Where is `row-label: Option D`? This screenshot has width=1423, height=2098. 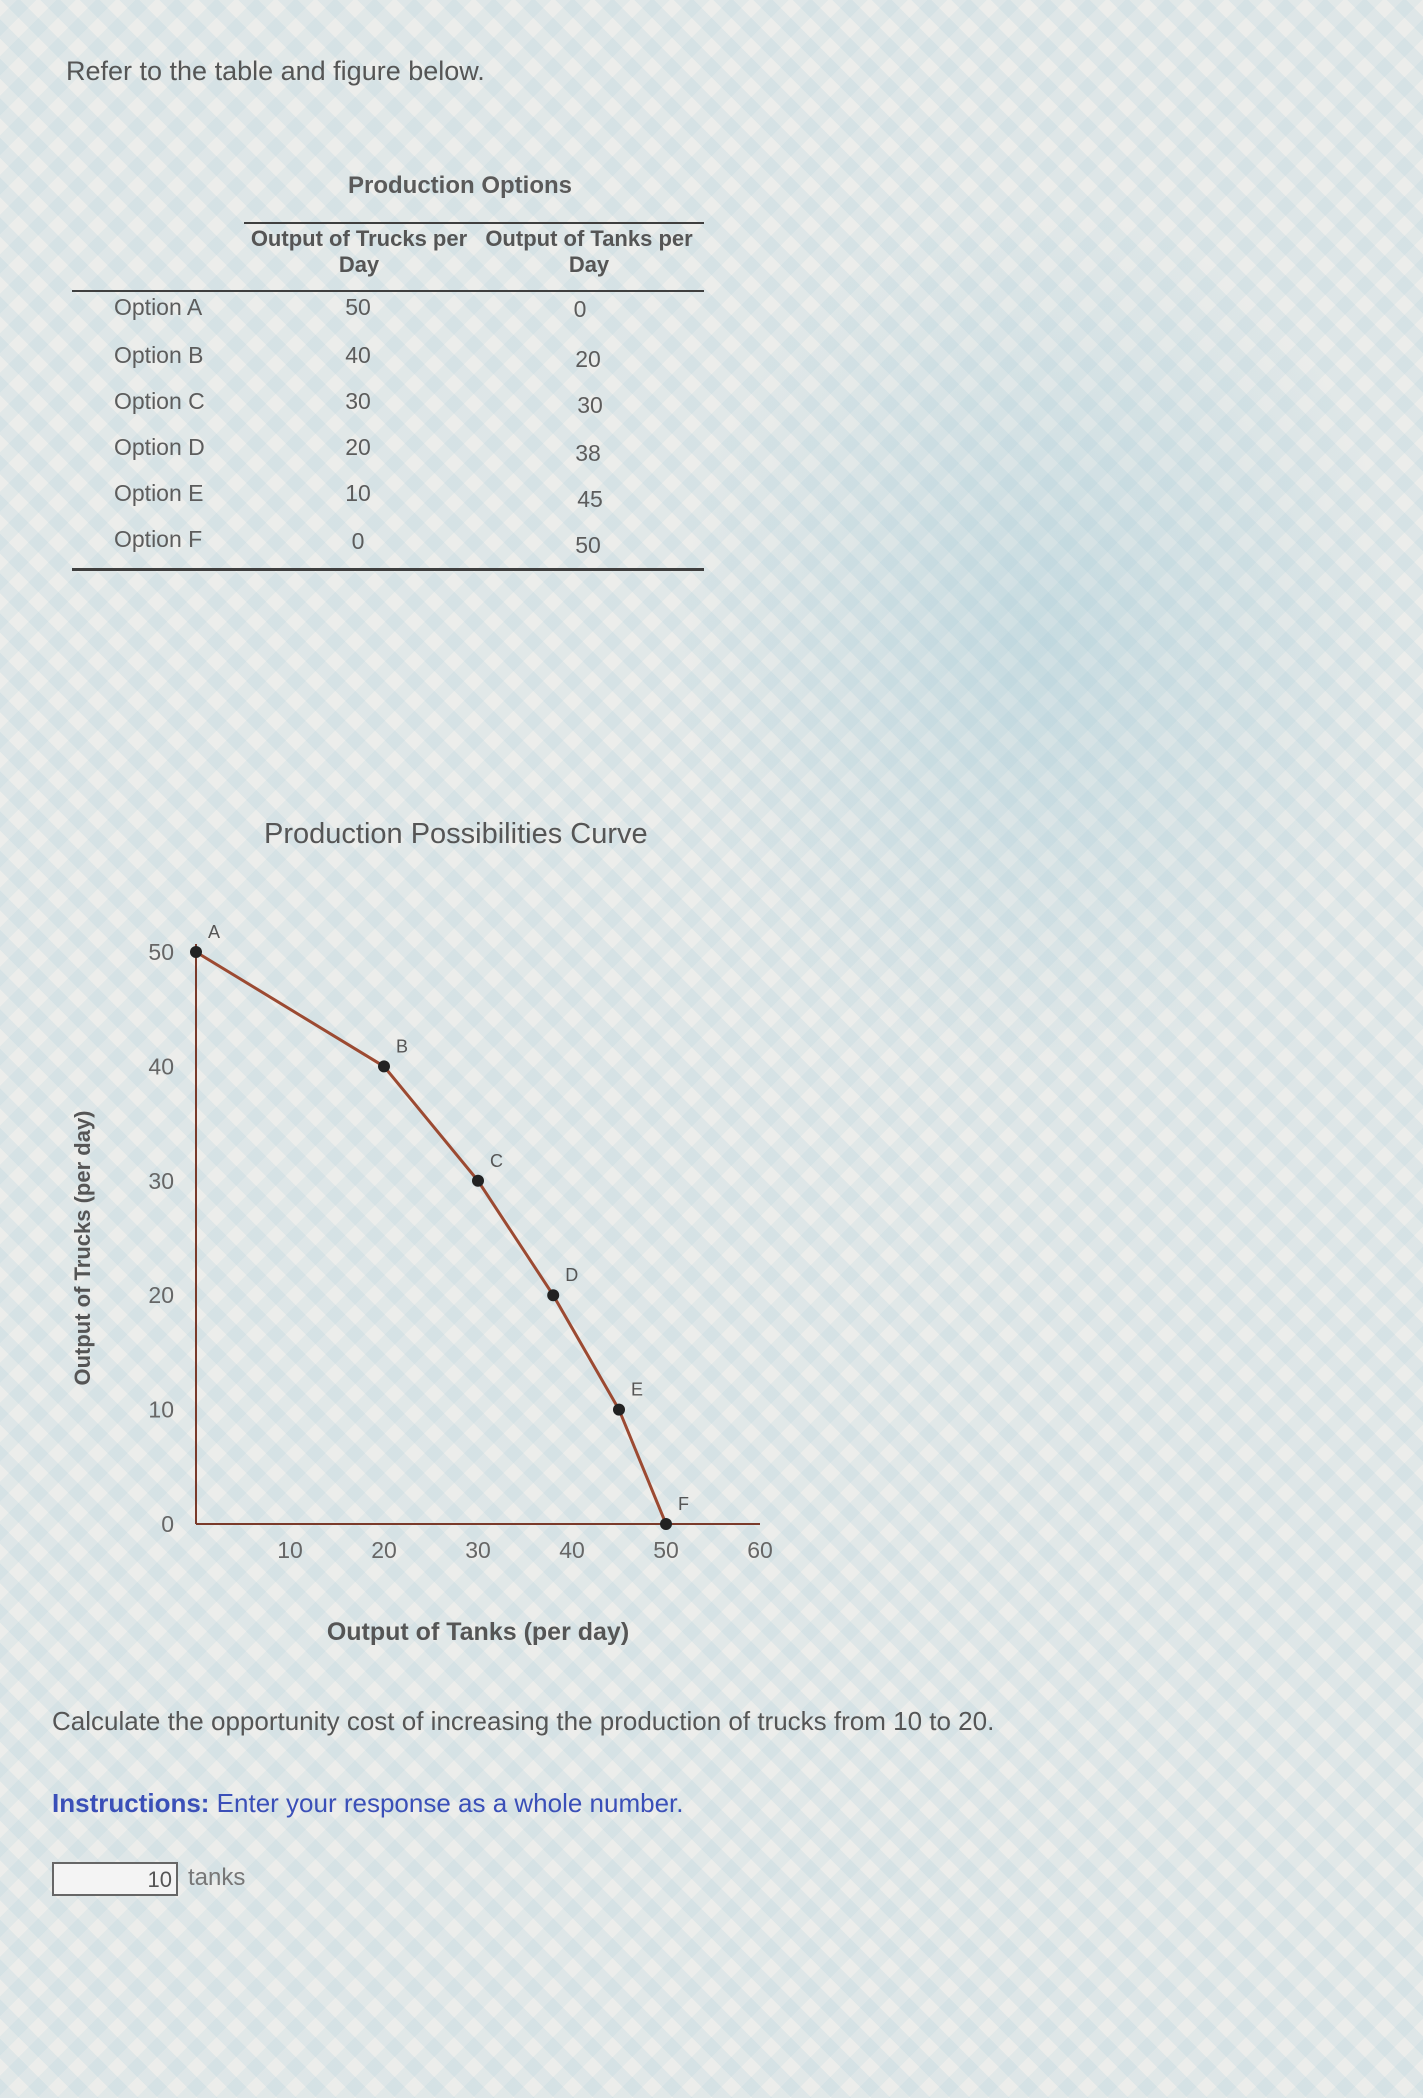 row-label: Option D is located at coordinates (159, 447).